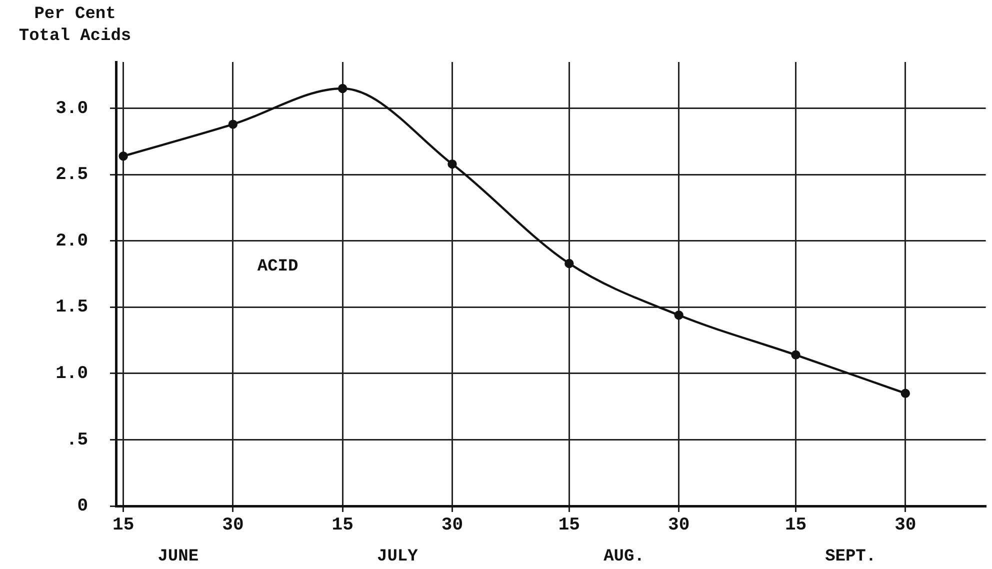  I want to click on y-tick-label: .5, so click(77, 440).